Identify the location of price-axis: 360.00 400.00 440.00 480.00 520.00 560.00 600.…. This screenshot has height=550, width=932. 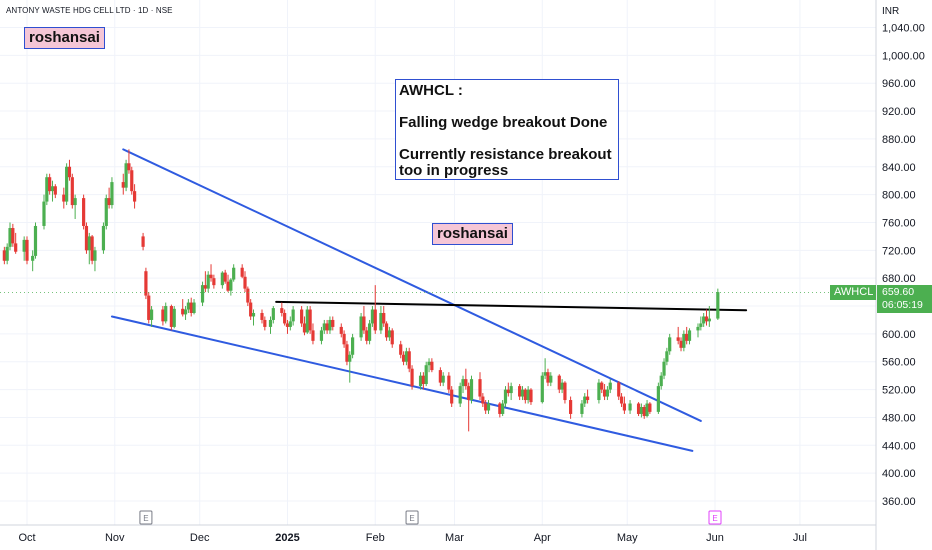
(903, 257).